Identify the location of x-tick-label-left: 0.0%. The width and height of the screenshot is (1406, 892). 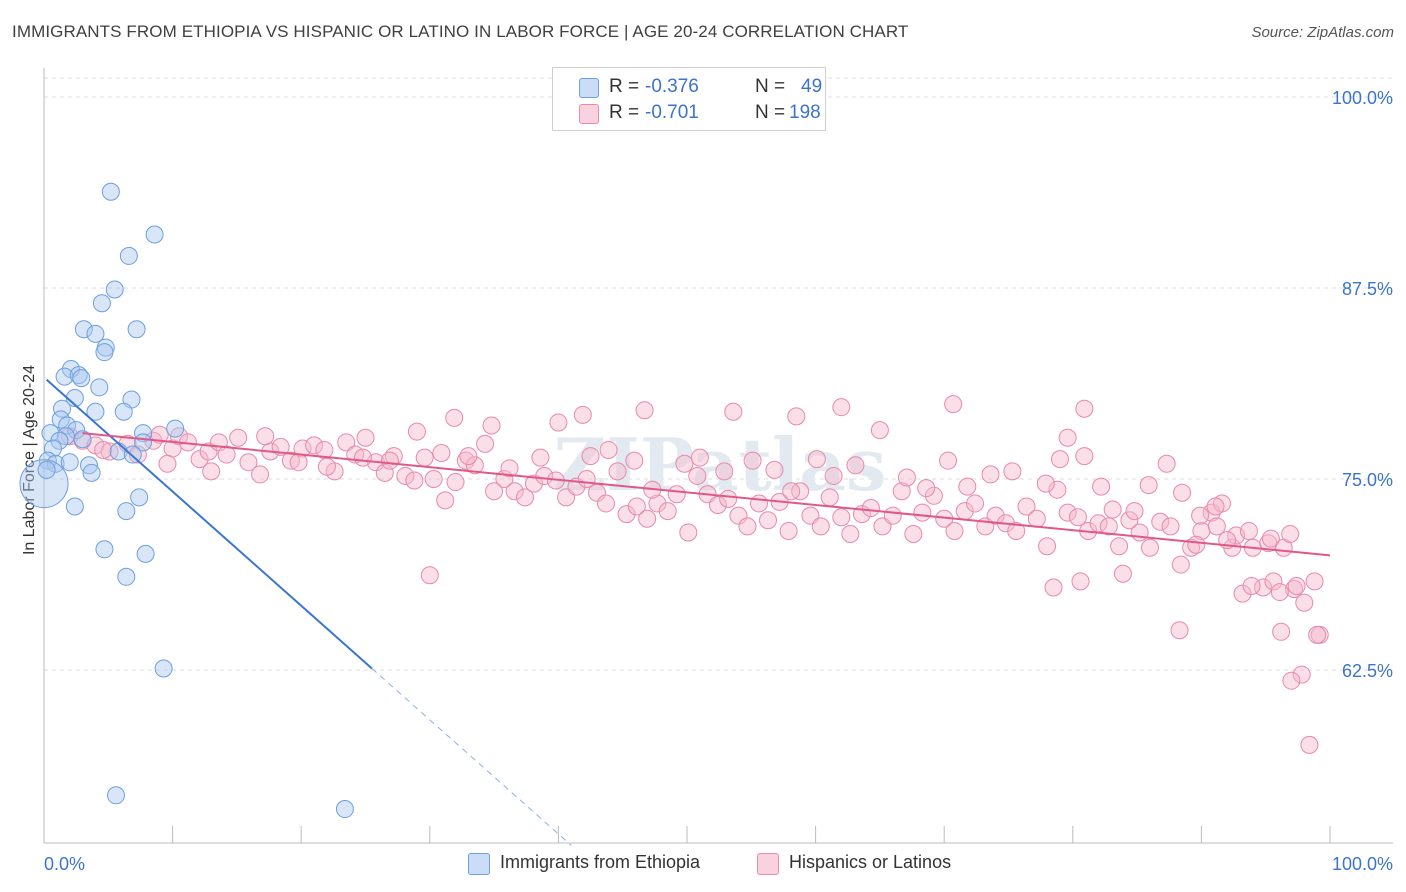
(64, 864).